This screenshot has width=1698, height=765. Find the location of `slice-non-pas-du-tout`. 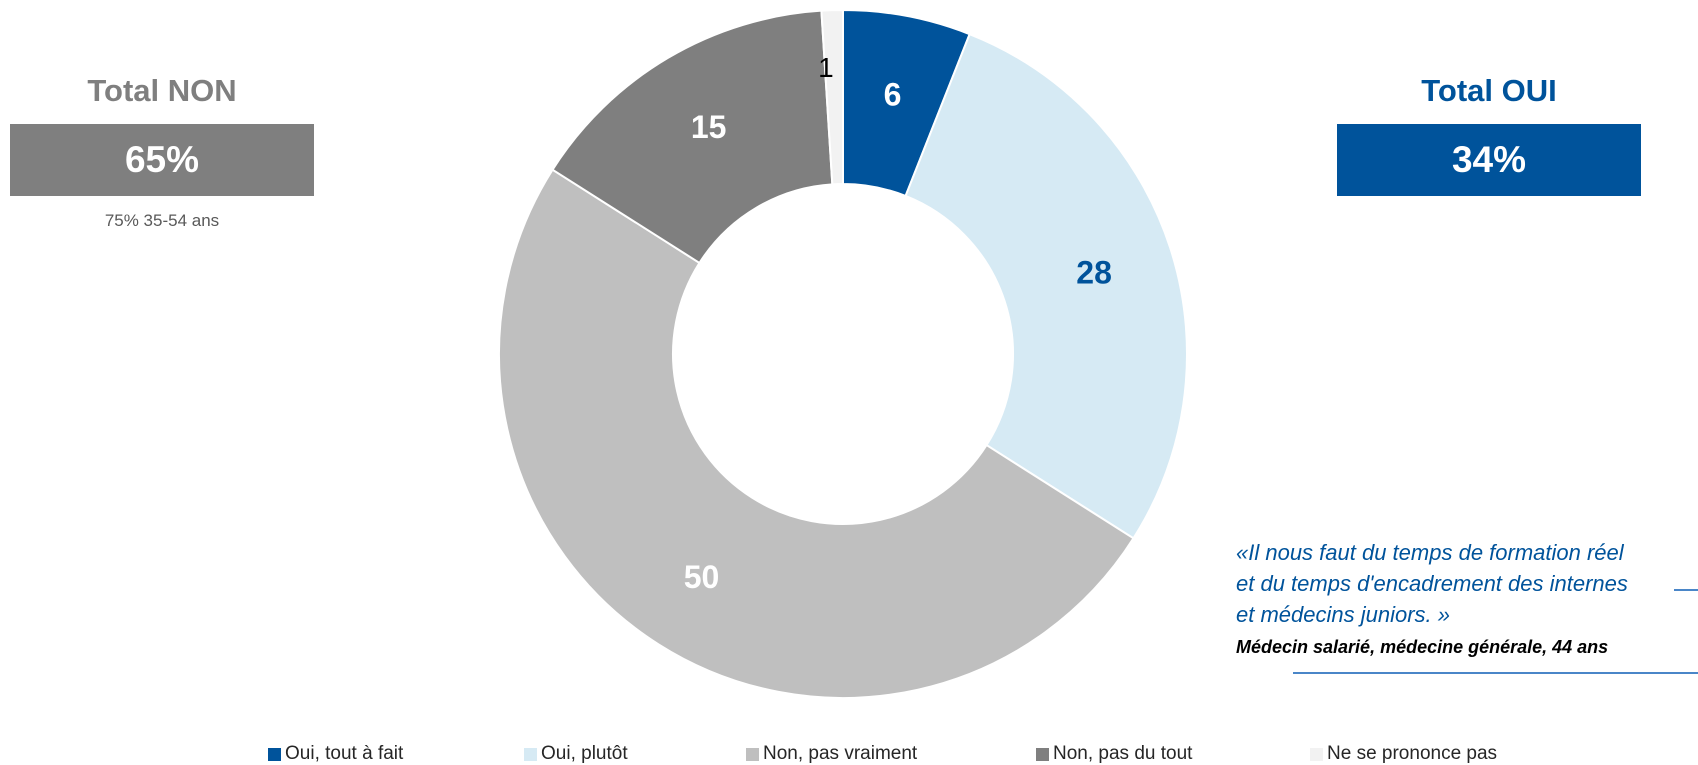

slice-non-pas-du-tout is located at coordinates (692, 137).